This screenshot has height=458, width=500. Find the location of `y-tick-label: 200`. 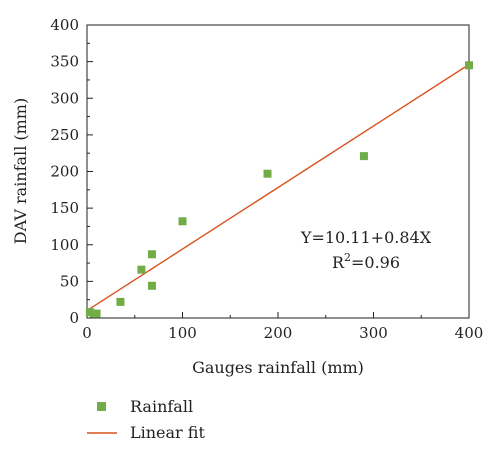

y-tick-label: 200 is located at coordinates (64, 172).